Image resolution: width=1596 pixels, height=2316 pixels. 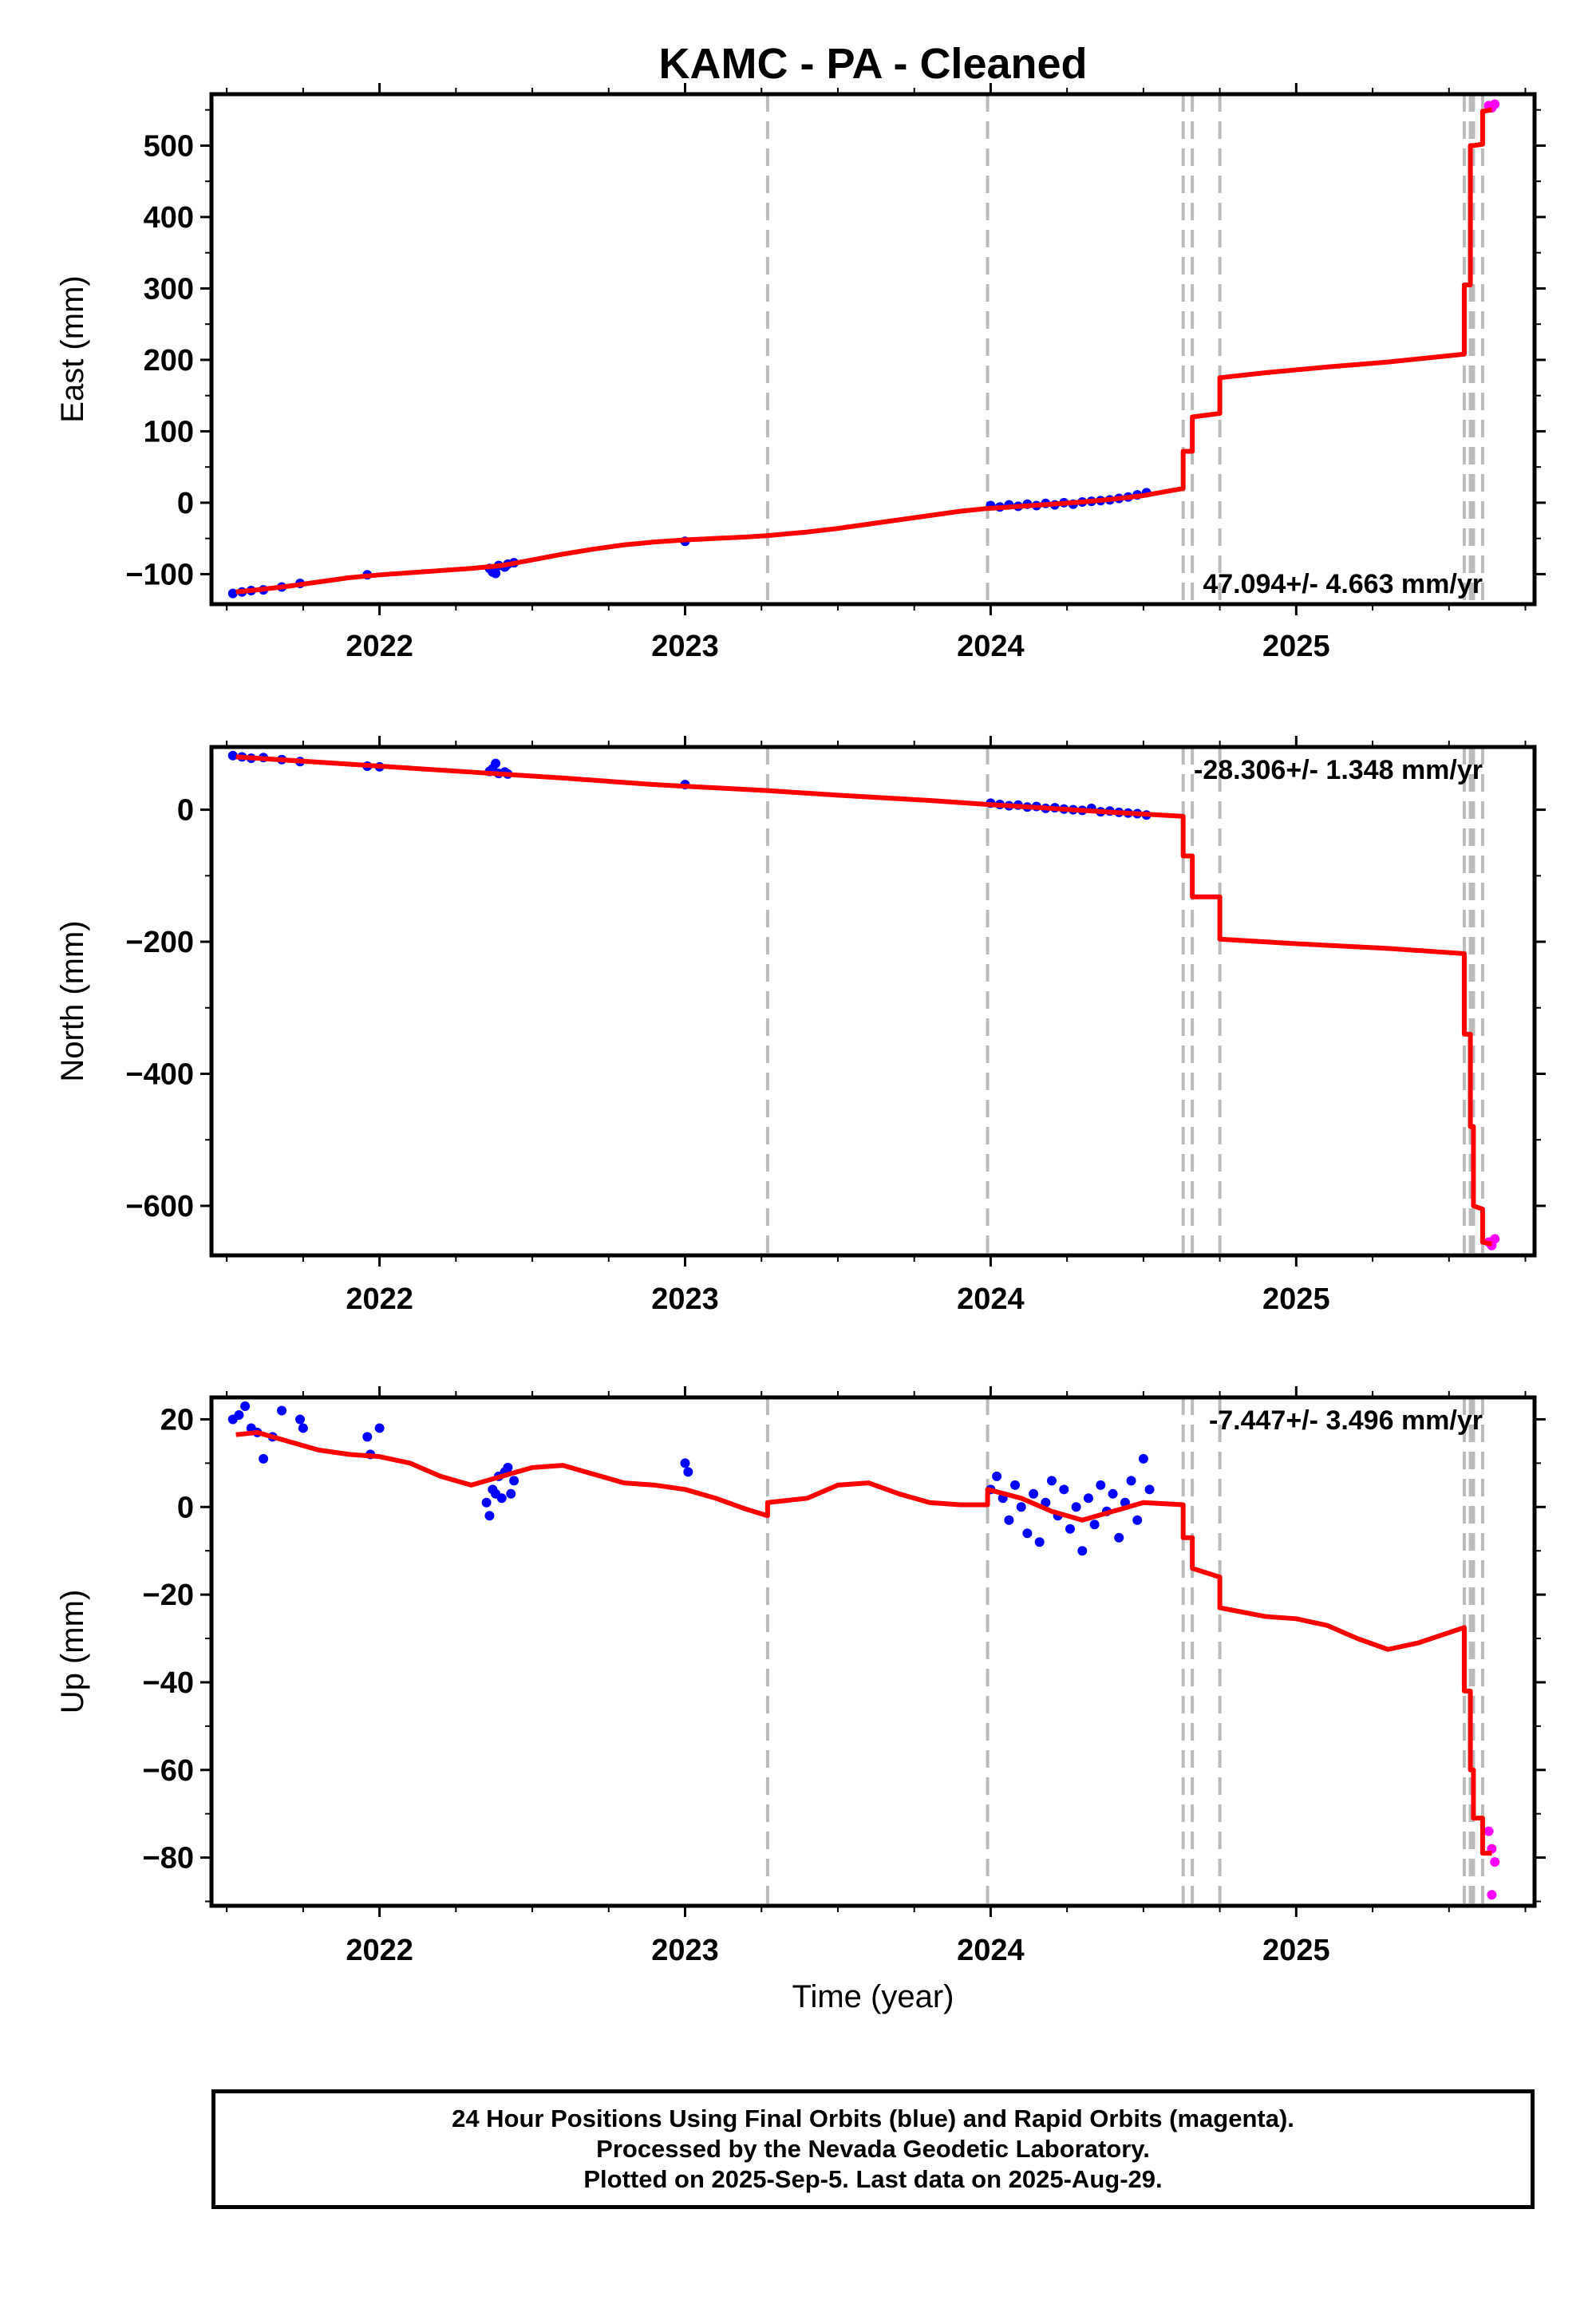 I want to click on y-tick-label: −60, so click(x=168, y=1771).